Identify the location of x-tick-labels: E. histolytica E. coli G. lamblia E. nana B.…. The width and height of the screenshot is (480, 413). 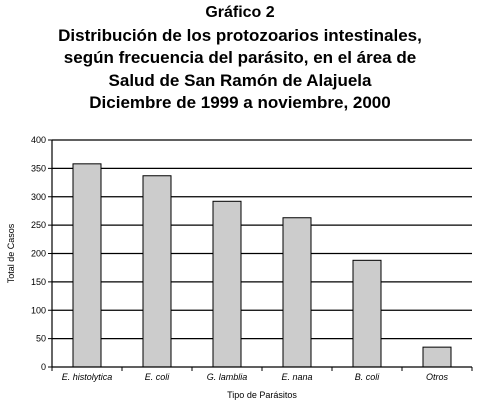
(255, 377).